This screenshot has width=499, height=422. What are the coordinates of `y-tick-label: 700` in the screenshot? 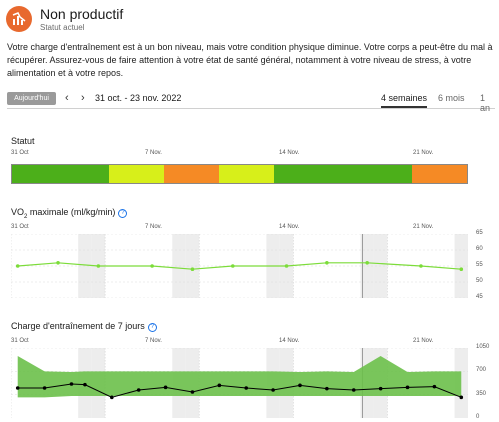 It's located at (481, 370).